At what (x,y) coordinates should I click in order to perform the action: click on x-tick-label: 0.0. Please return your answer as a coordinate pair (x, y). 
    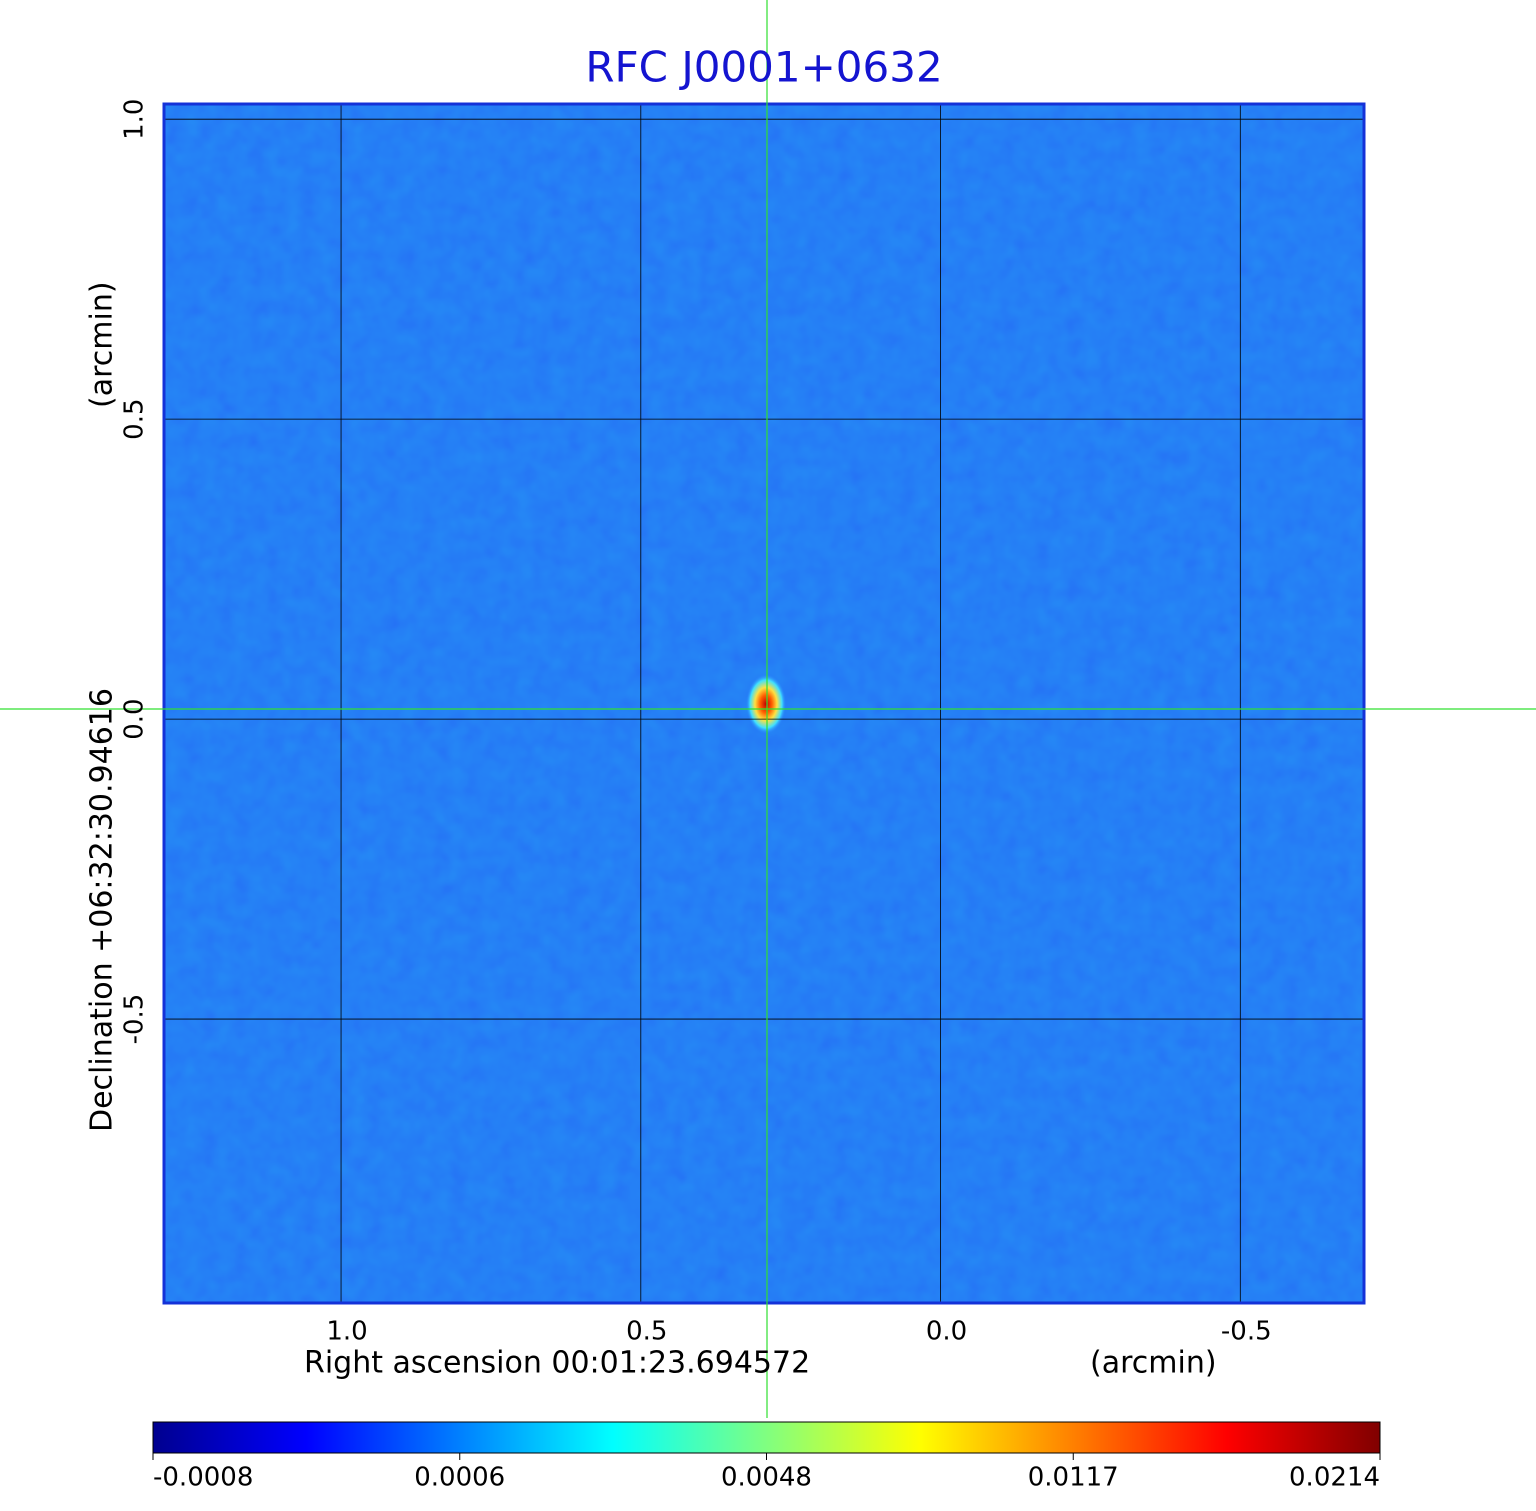
    Looking at the image, I should click on (946, 1332).